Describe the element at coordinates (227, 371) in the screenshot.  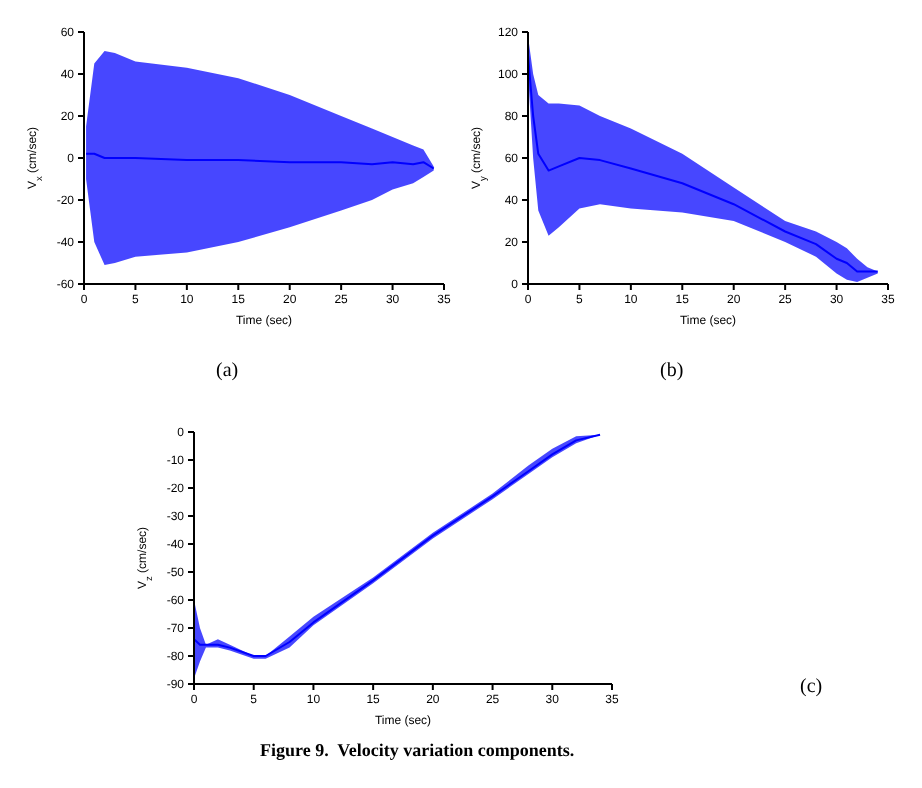
I see `text: (a)` at that location.